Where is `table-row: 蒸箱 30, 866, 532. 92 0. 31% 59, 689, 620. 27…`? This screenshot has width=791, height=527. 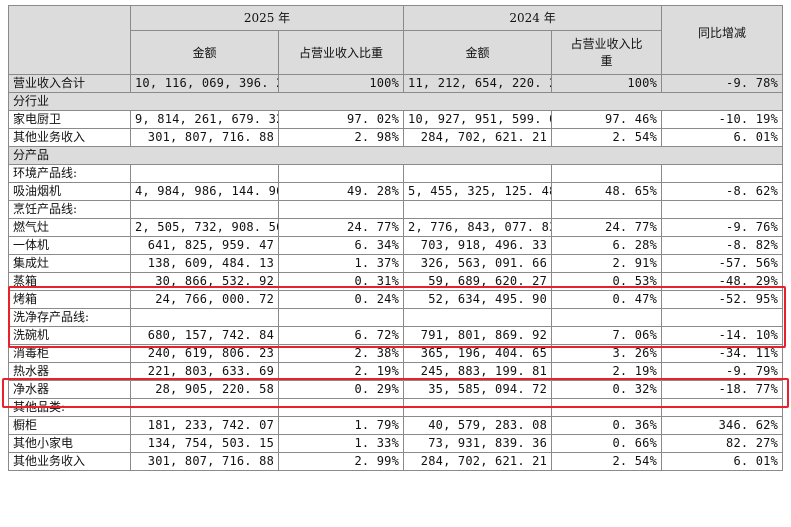 table-row: 蒸箱 30, 866, 532. 92 0. 31% 59, 689, 620. 27… is located at coordinates (396, 281).